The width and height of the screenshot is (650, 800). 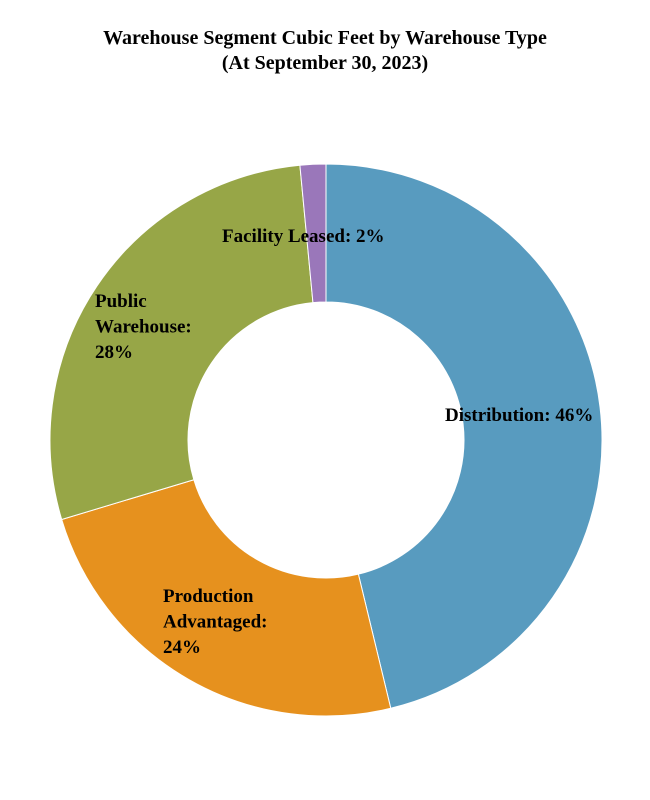 I want to click on slice-label: Production Advantaged: 24%, so click(x=215, y=622).